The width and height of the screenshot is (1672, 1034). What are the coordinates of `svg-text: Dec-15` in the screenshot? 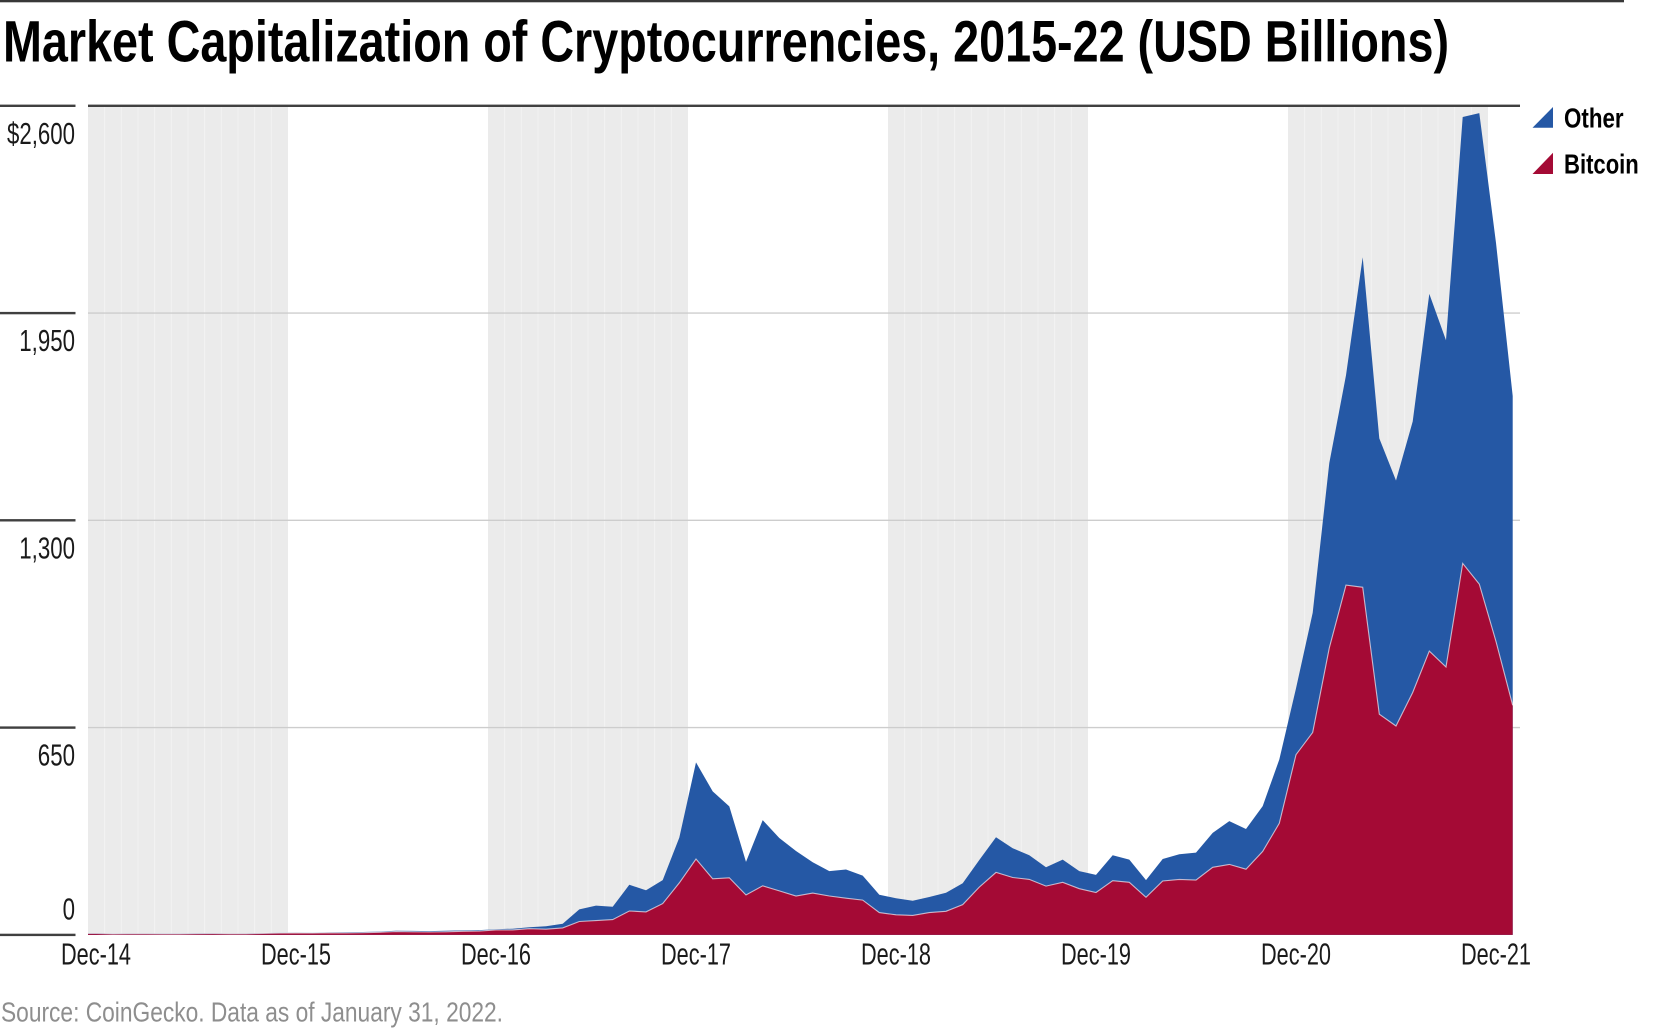 It's located at (296, 955).